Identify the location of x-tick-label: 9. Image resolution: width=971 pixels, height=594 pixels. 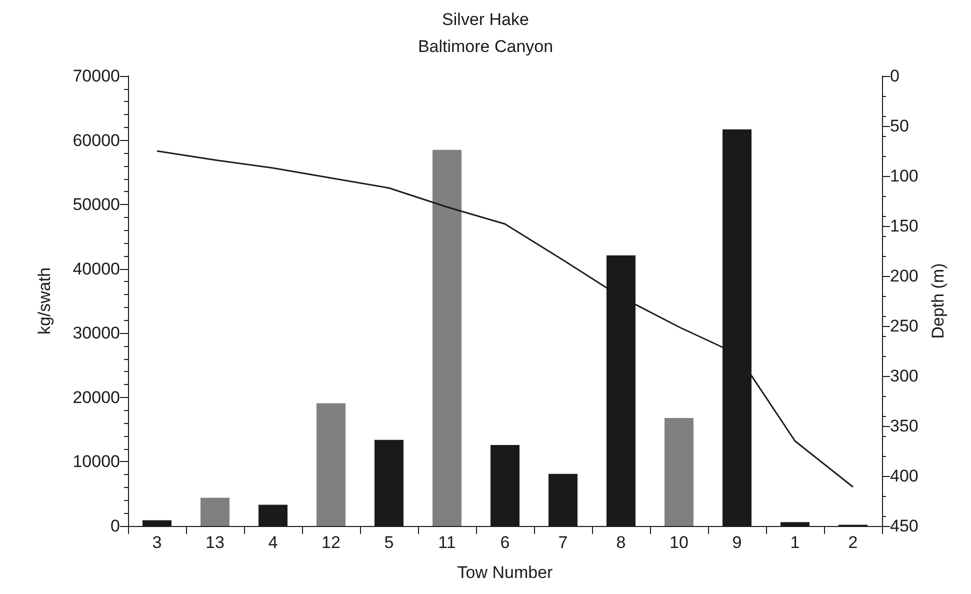
(737, 542).